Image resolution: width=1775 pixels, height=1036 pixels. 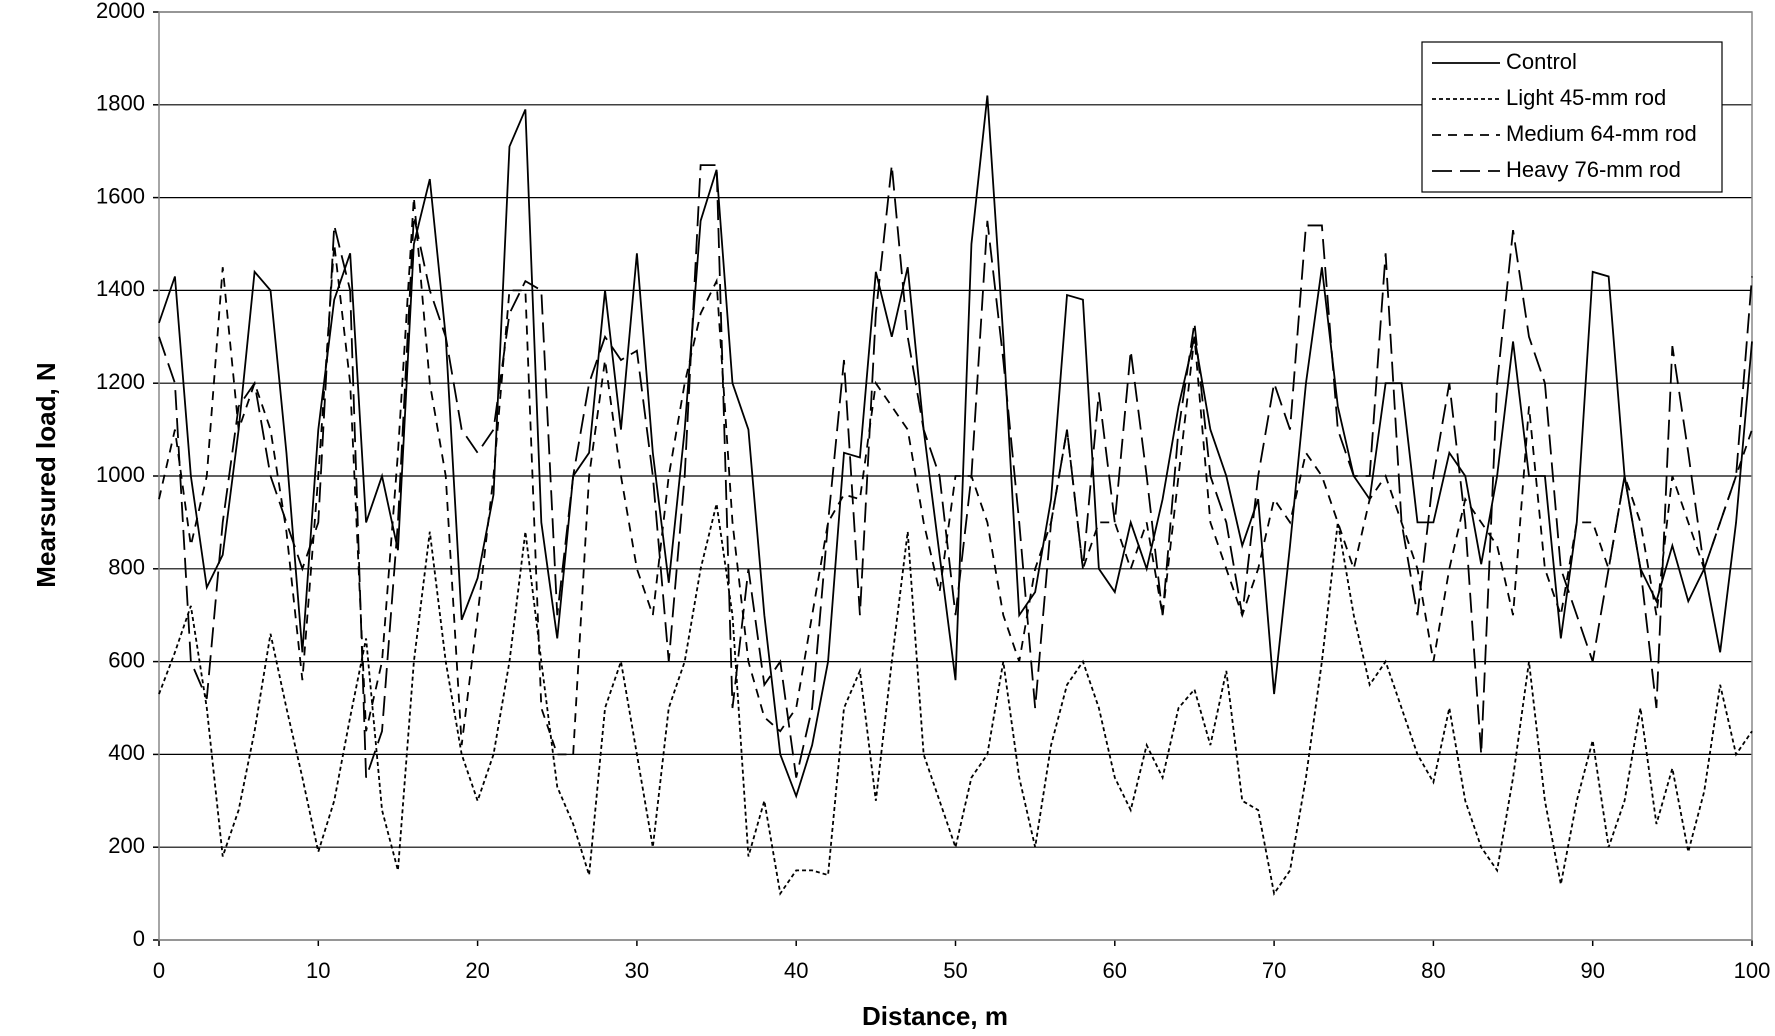 What do you see at coordinates (1592, 970) in the screenshot?
I see `x-tick-label: 90` at bounding box center [1592, 970].